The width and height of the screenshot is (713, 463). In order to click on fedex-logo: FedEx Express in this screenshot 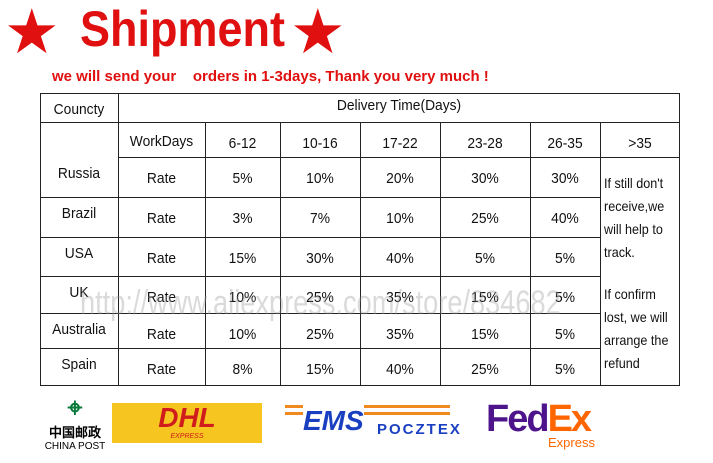, I will do `click(551, 424)`.